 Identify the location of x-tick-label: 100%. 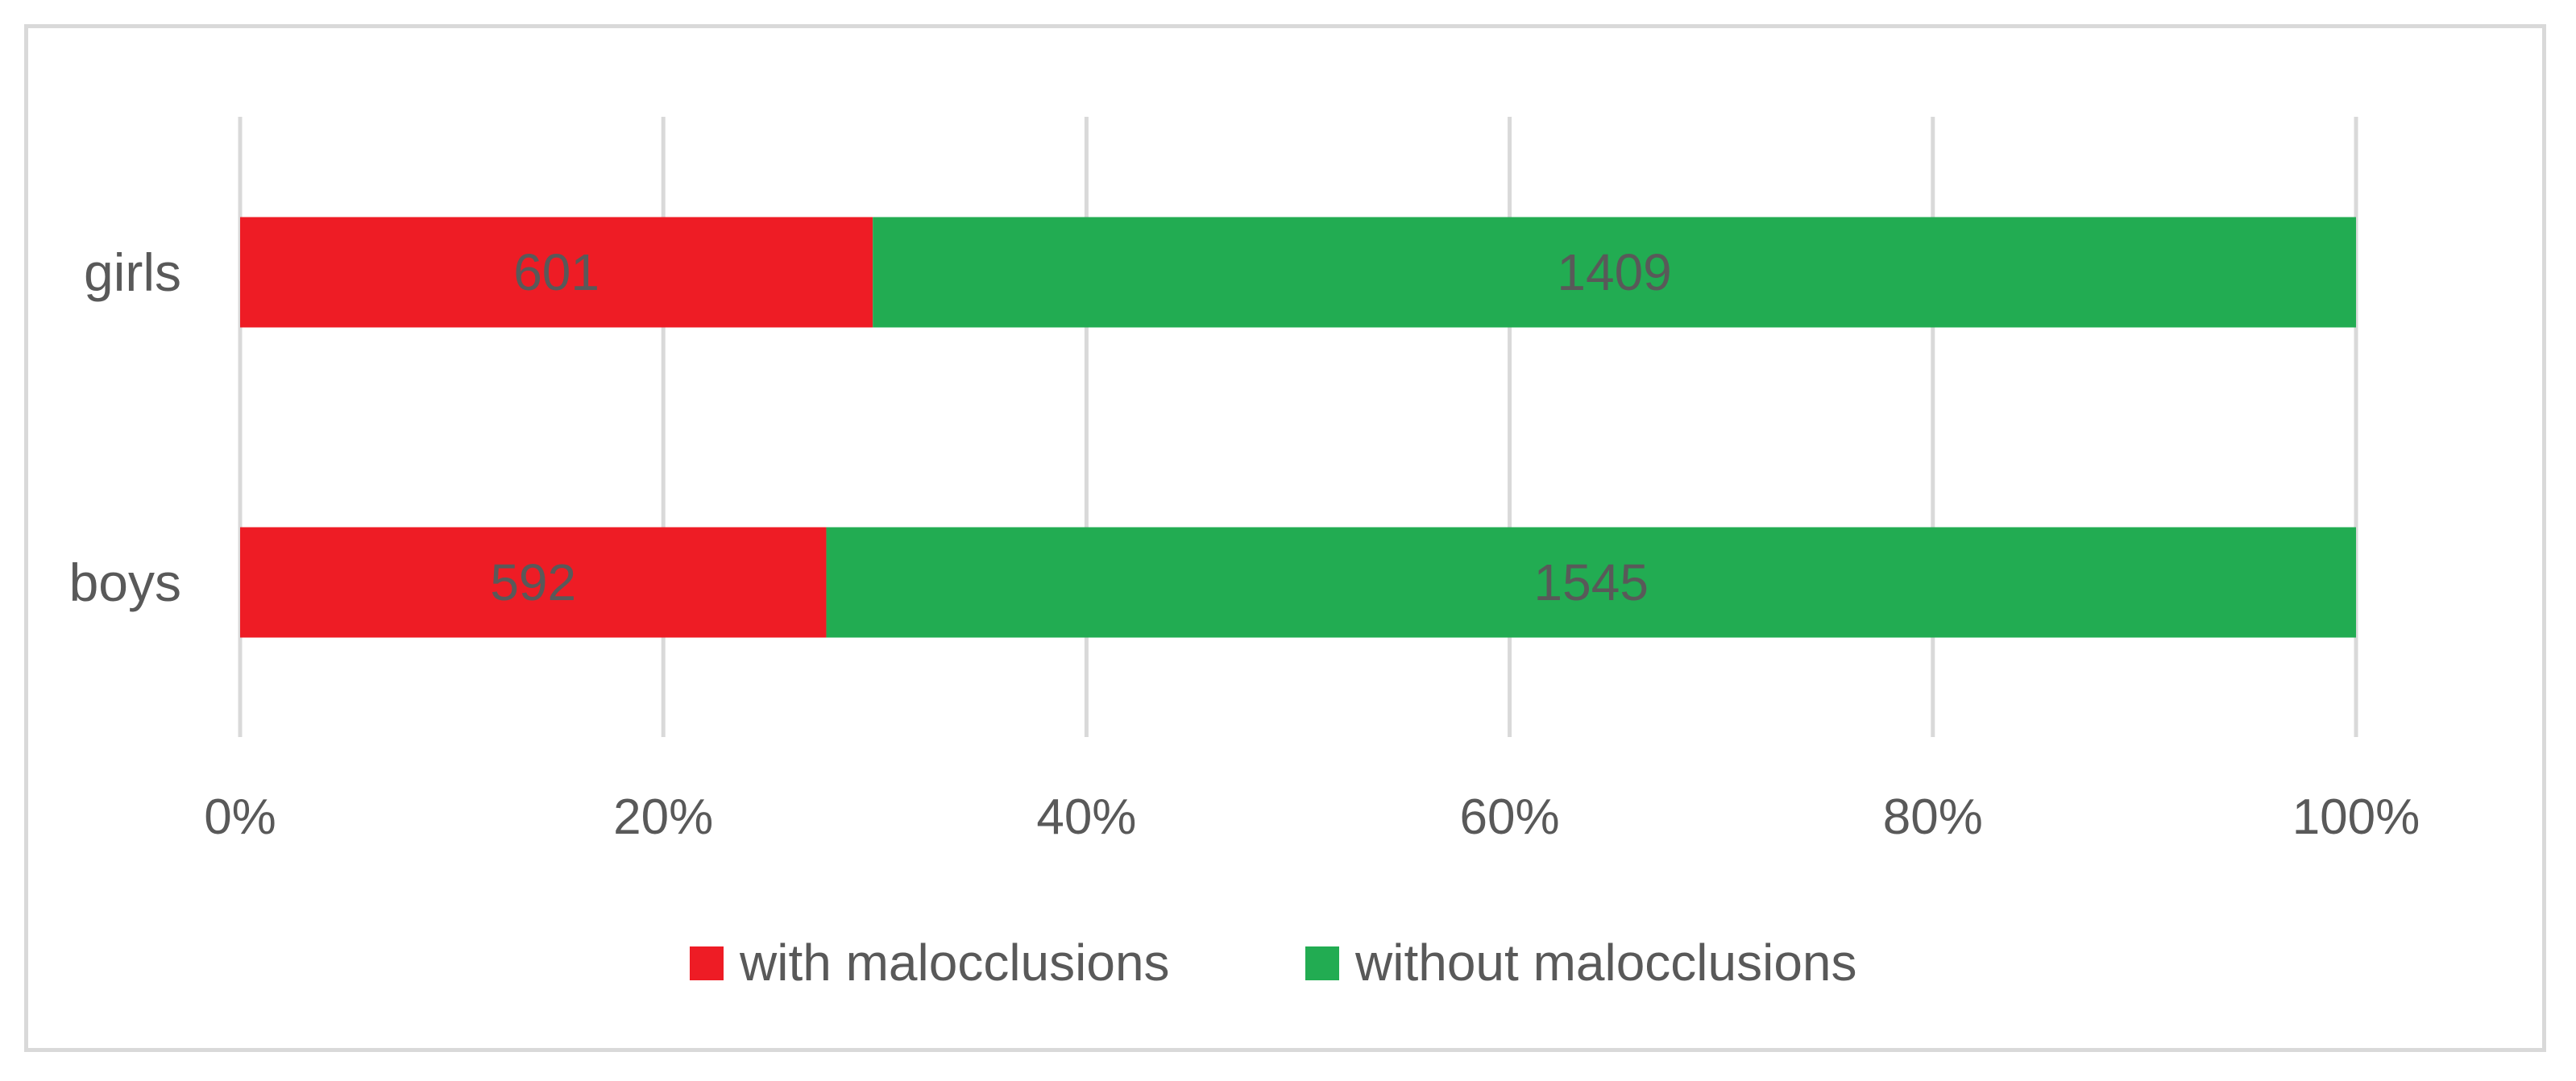
(2356, 817).